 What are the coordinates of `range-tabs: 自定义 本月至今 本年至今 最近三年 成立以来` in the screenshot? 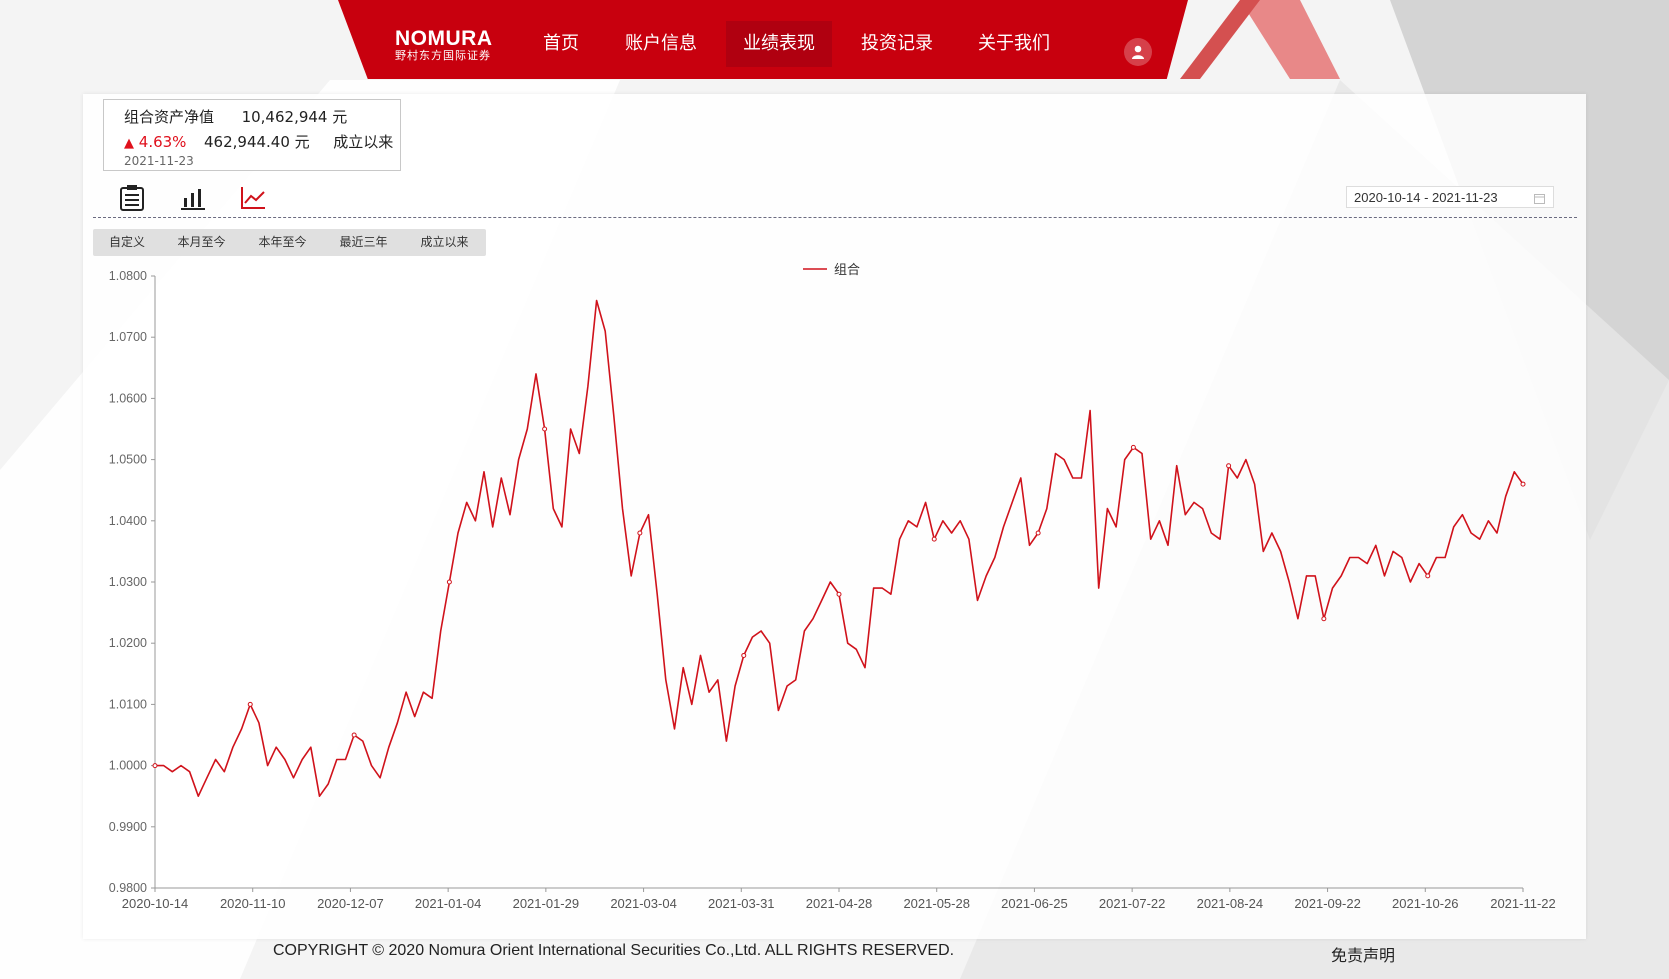 It's located at (289, 242).